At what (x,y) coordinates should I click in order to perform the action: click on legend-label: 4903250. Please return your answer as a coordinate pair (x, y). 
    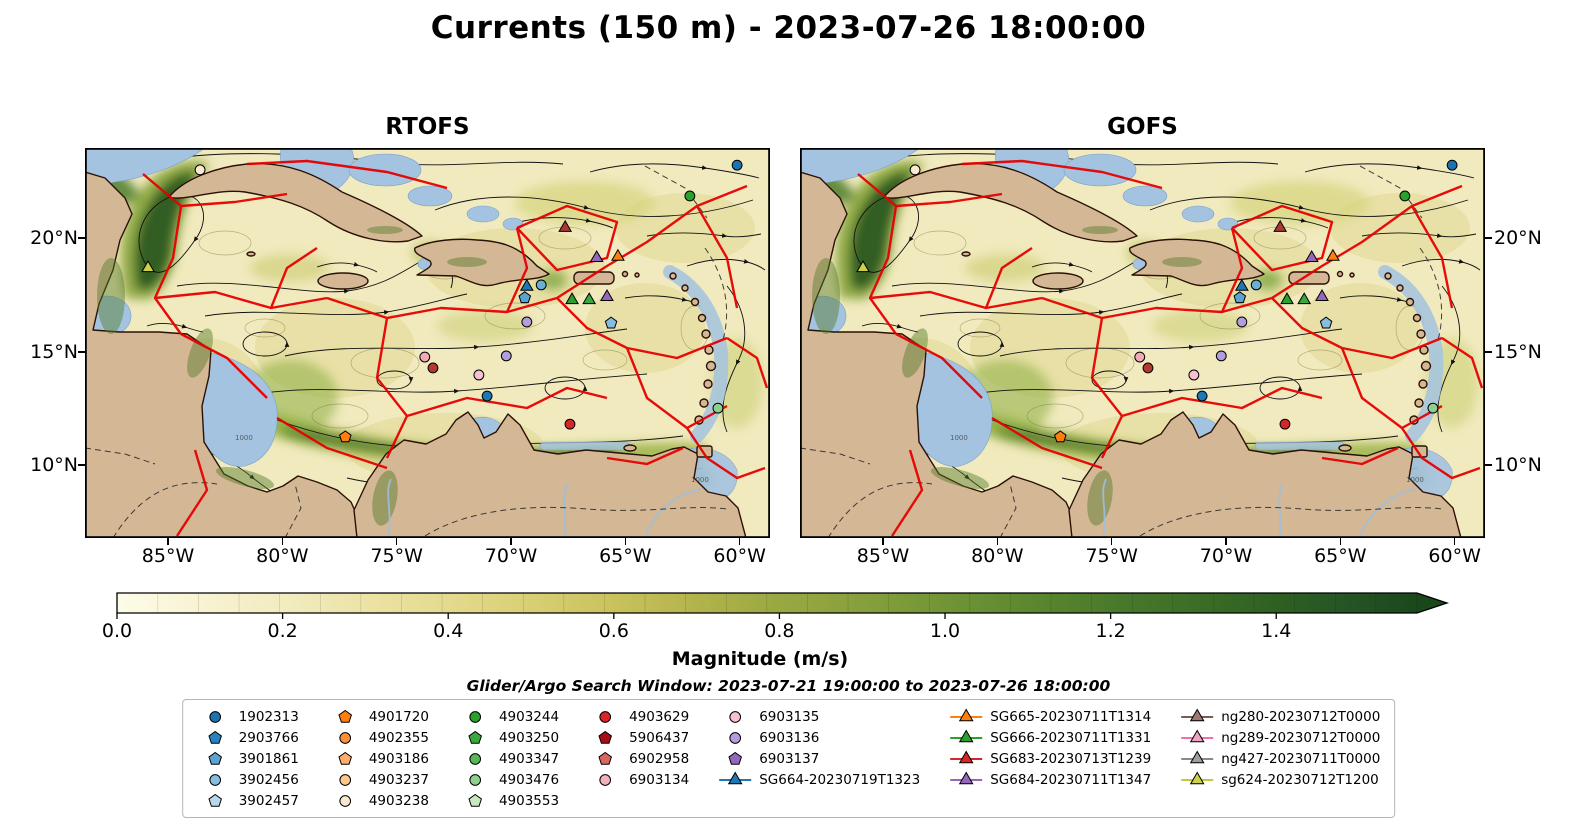
    Looking at the image, I should click on (529, 737).